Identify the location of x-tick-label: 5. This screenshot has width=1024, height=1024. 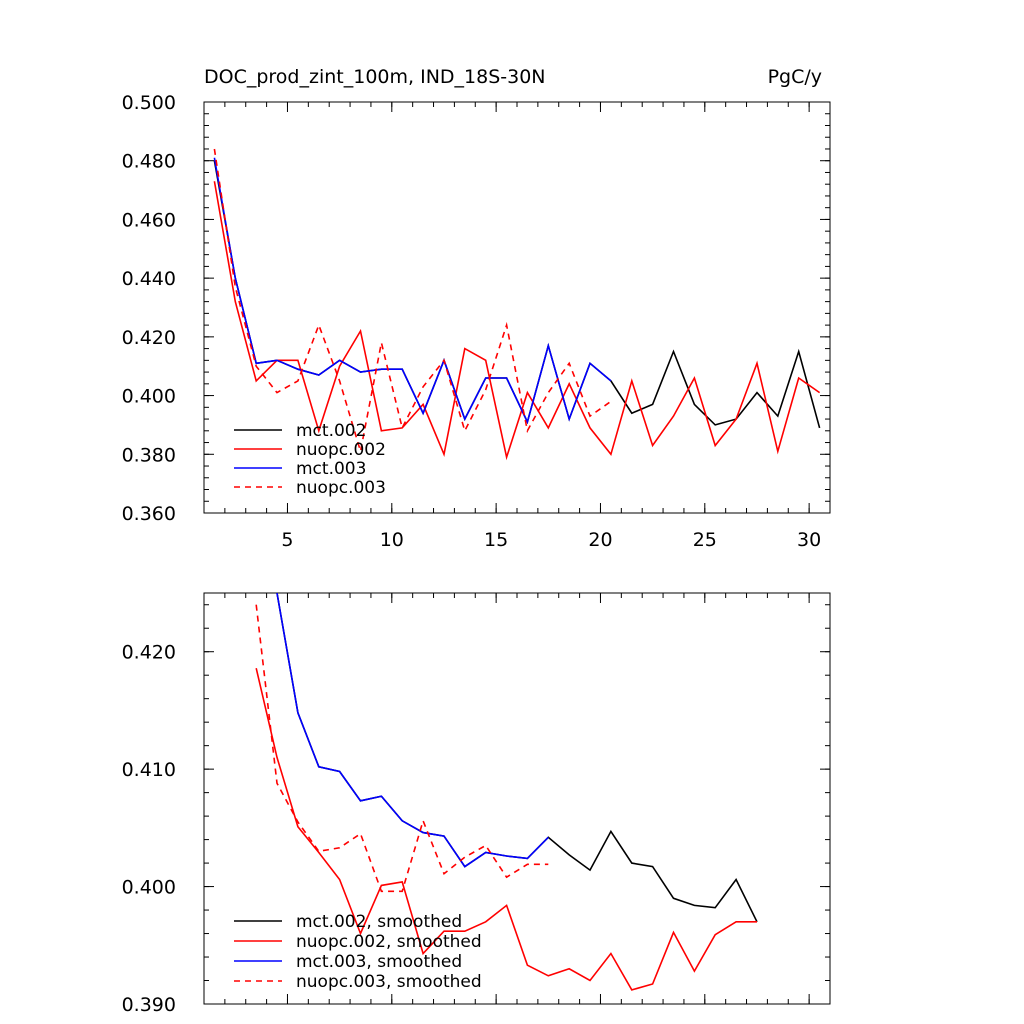
(287, 540).